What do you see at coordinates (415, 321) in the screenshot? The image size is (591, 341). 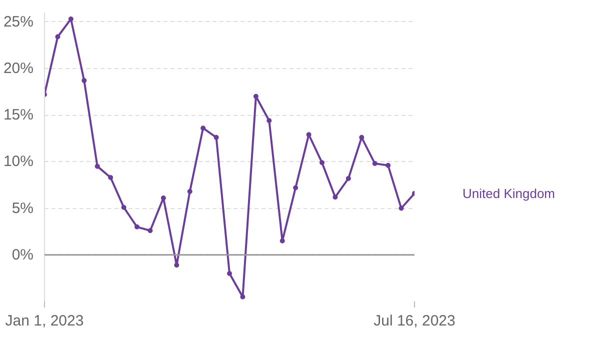 I see `x-tick-label: Jul 16, 2023` at bounding box center [415, 321].